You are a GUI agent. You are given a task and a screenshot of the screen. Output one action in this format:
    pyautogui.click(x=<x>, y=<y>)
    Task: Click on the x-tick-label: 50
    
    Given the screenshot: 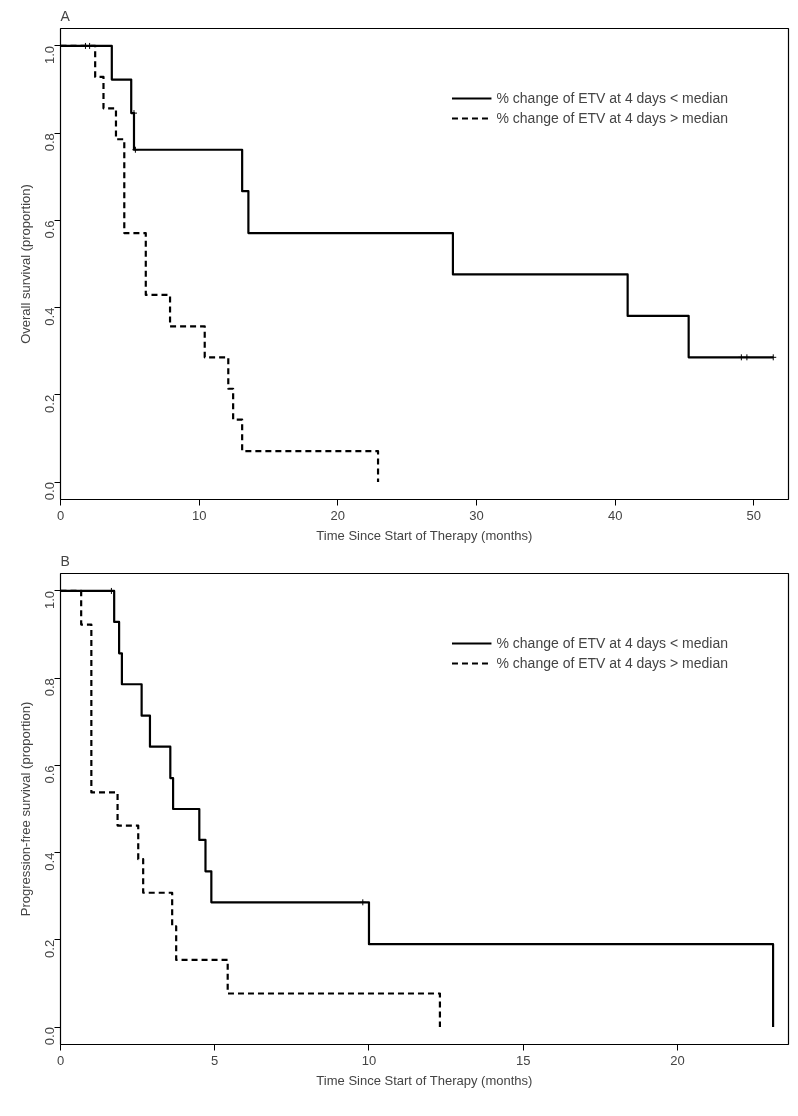 What is the action you would take?
    pyautogui.click(x=754, y=515)
    